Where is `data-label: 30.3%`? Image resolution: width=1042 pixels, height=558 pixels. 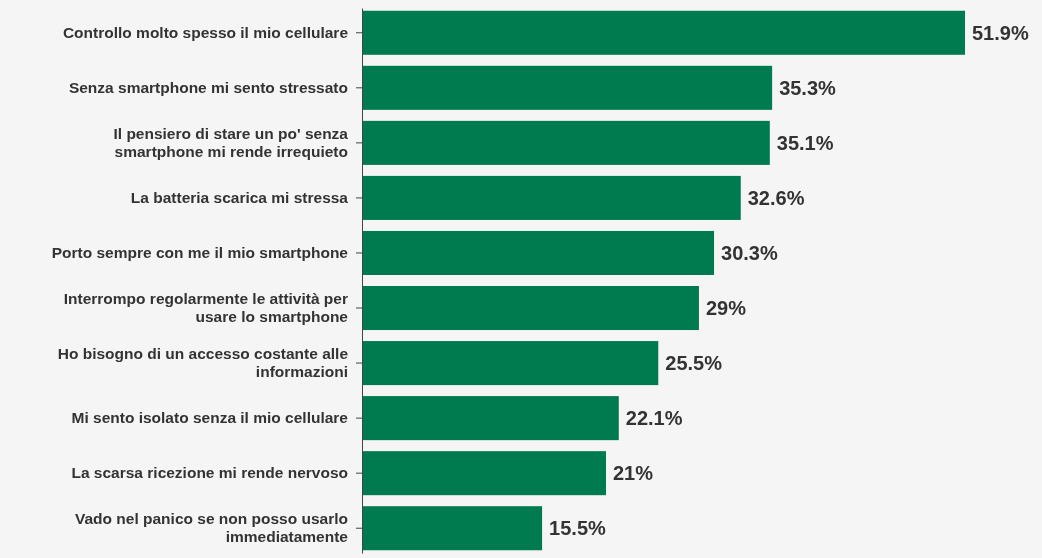
data-label: 30.3% is located at coordinates (749, 252).